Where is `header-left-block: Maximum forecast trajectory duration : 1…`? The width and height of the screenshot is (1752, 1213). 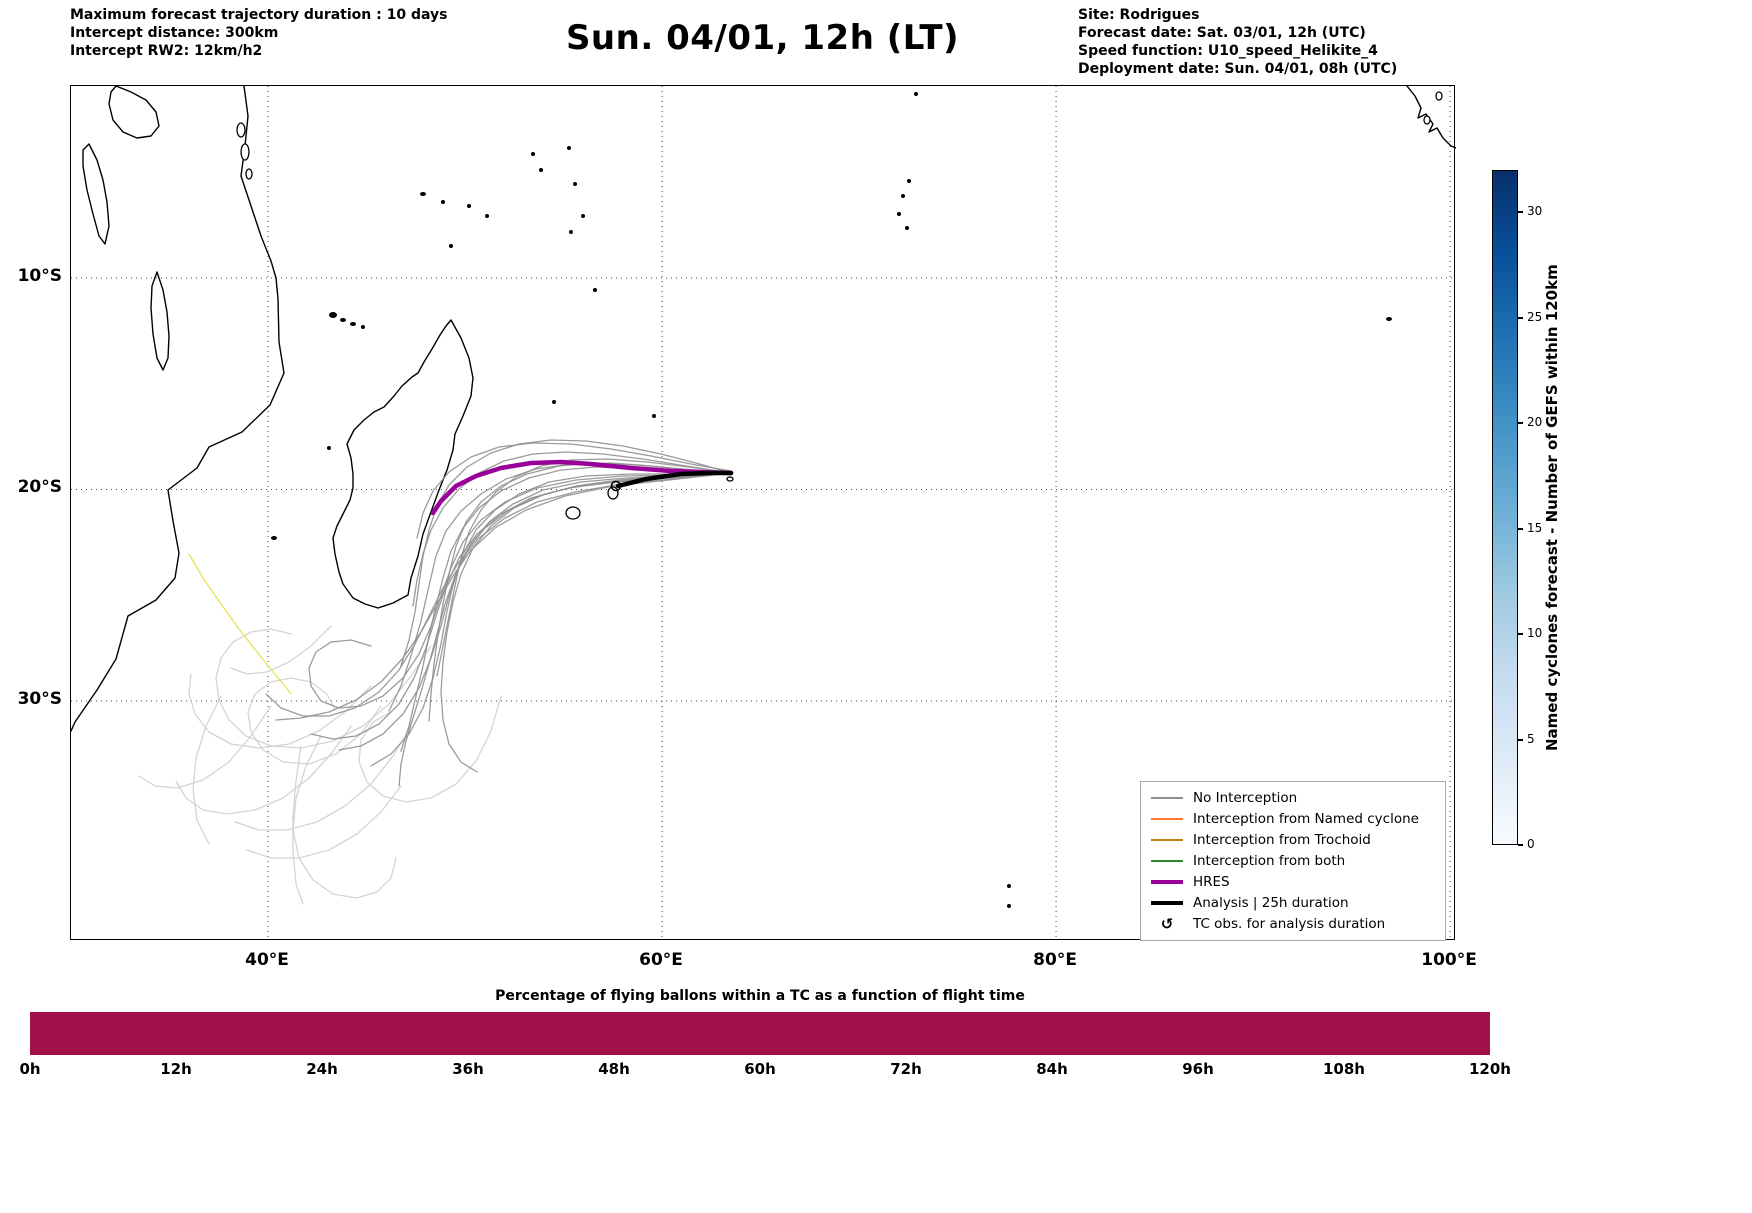
header-left-block: Maximum forecast trajectory duration : 1… is located at coordinates (258, 33).